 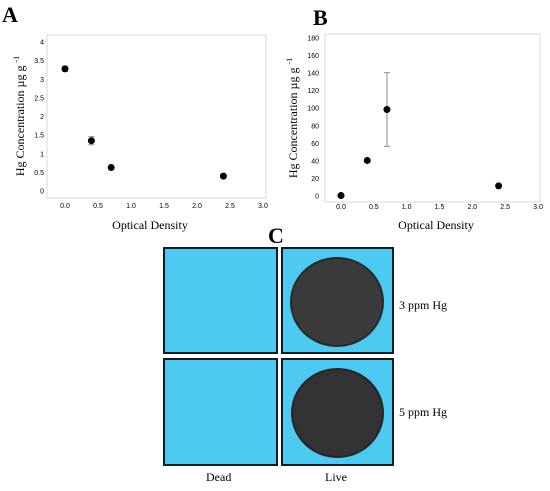 What do you see at coordinates (42, 80) in the screenshot?
I see `a-y-tick-label: 3` at bounding box center [42, 80].